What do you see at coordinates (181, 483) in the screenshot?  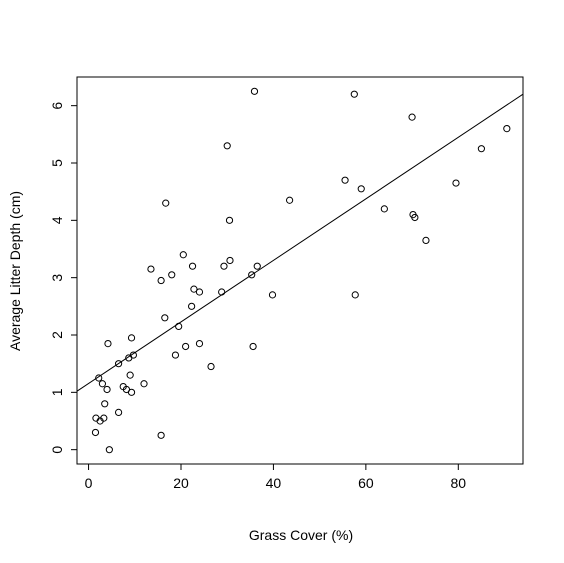 I see `x-tick-label: 20` at bounding box center [181, 483].